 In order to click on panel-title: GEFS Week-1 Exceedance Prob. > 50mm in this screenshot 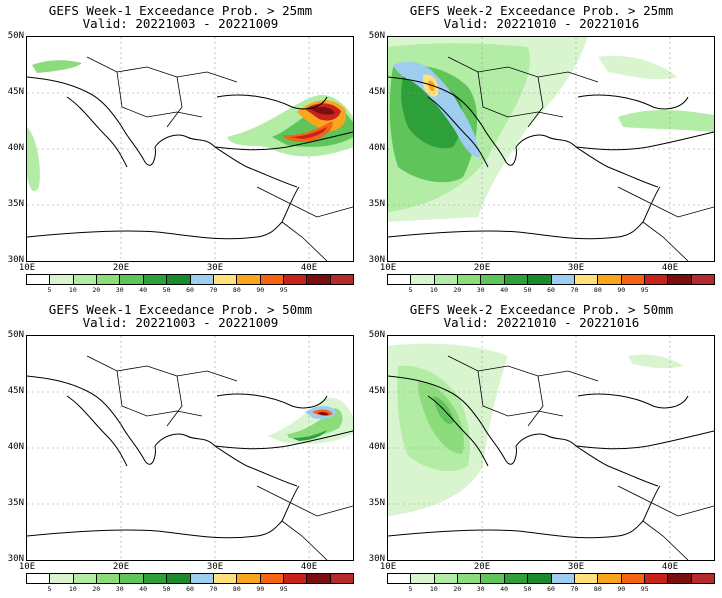, I will do `click(180, 309)`.